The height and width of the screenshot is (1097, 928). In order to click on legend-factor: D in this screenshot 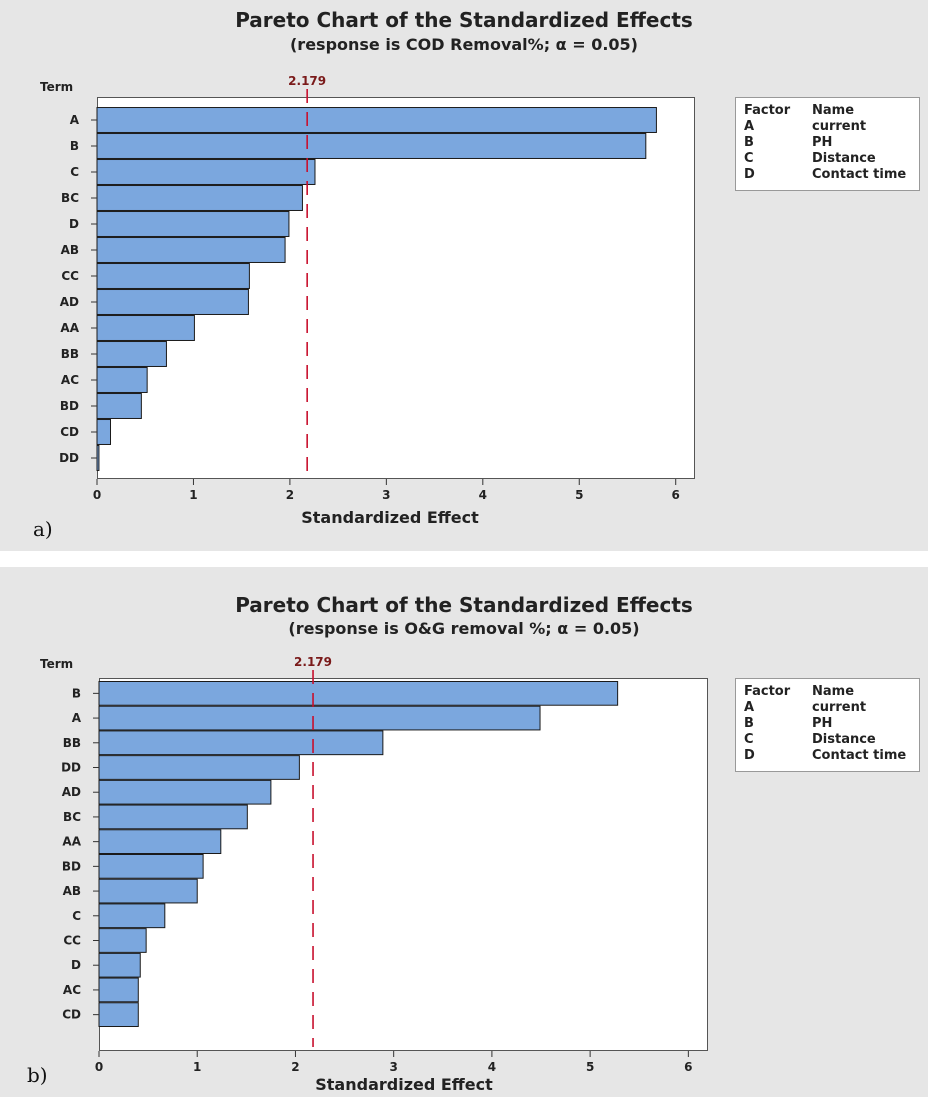, I will do `click(749, 755)`.